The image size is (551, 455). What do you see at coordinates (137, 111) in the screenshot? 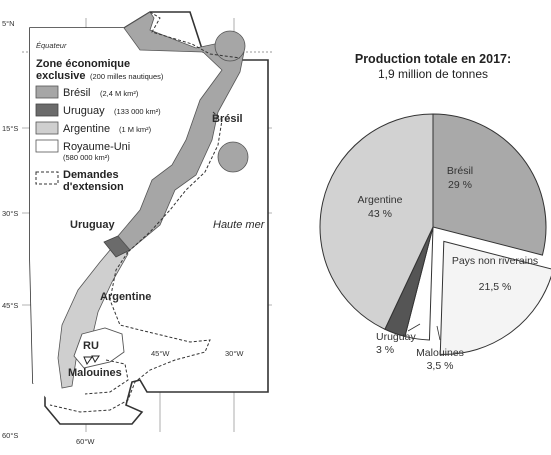
I see `legend-area-uruguay: (133 000 km²)` at bounding box center [137, 111].